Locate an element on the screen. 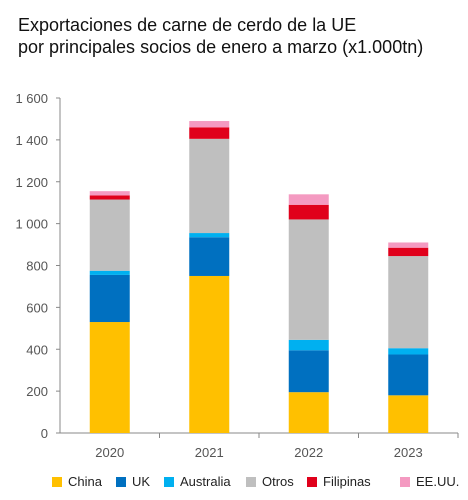 Image resolution: width=468 pixels, height=500 pixels. y-tick-label: 600 is located at coordinates (37, 307).